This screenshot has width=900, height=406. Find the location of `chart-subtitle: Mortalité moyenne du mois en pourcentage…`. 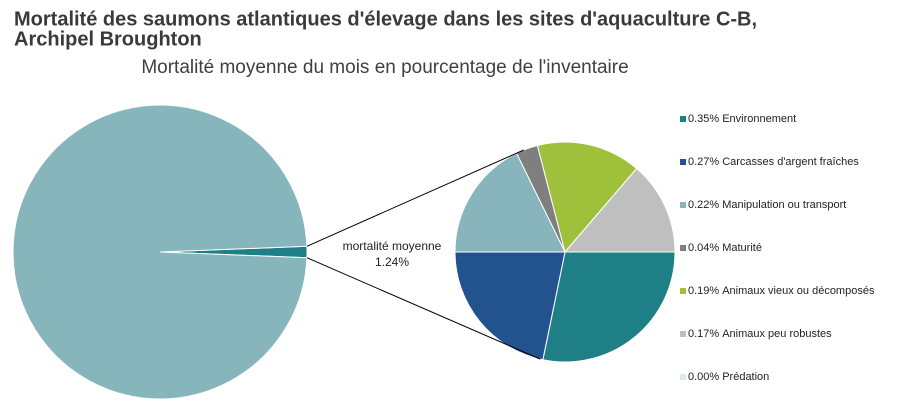

chart-subtitle: Mortalité moyenne du mois en pourcentage… is located at coordinates (384, 67).